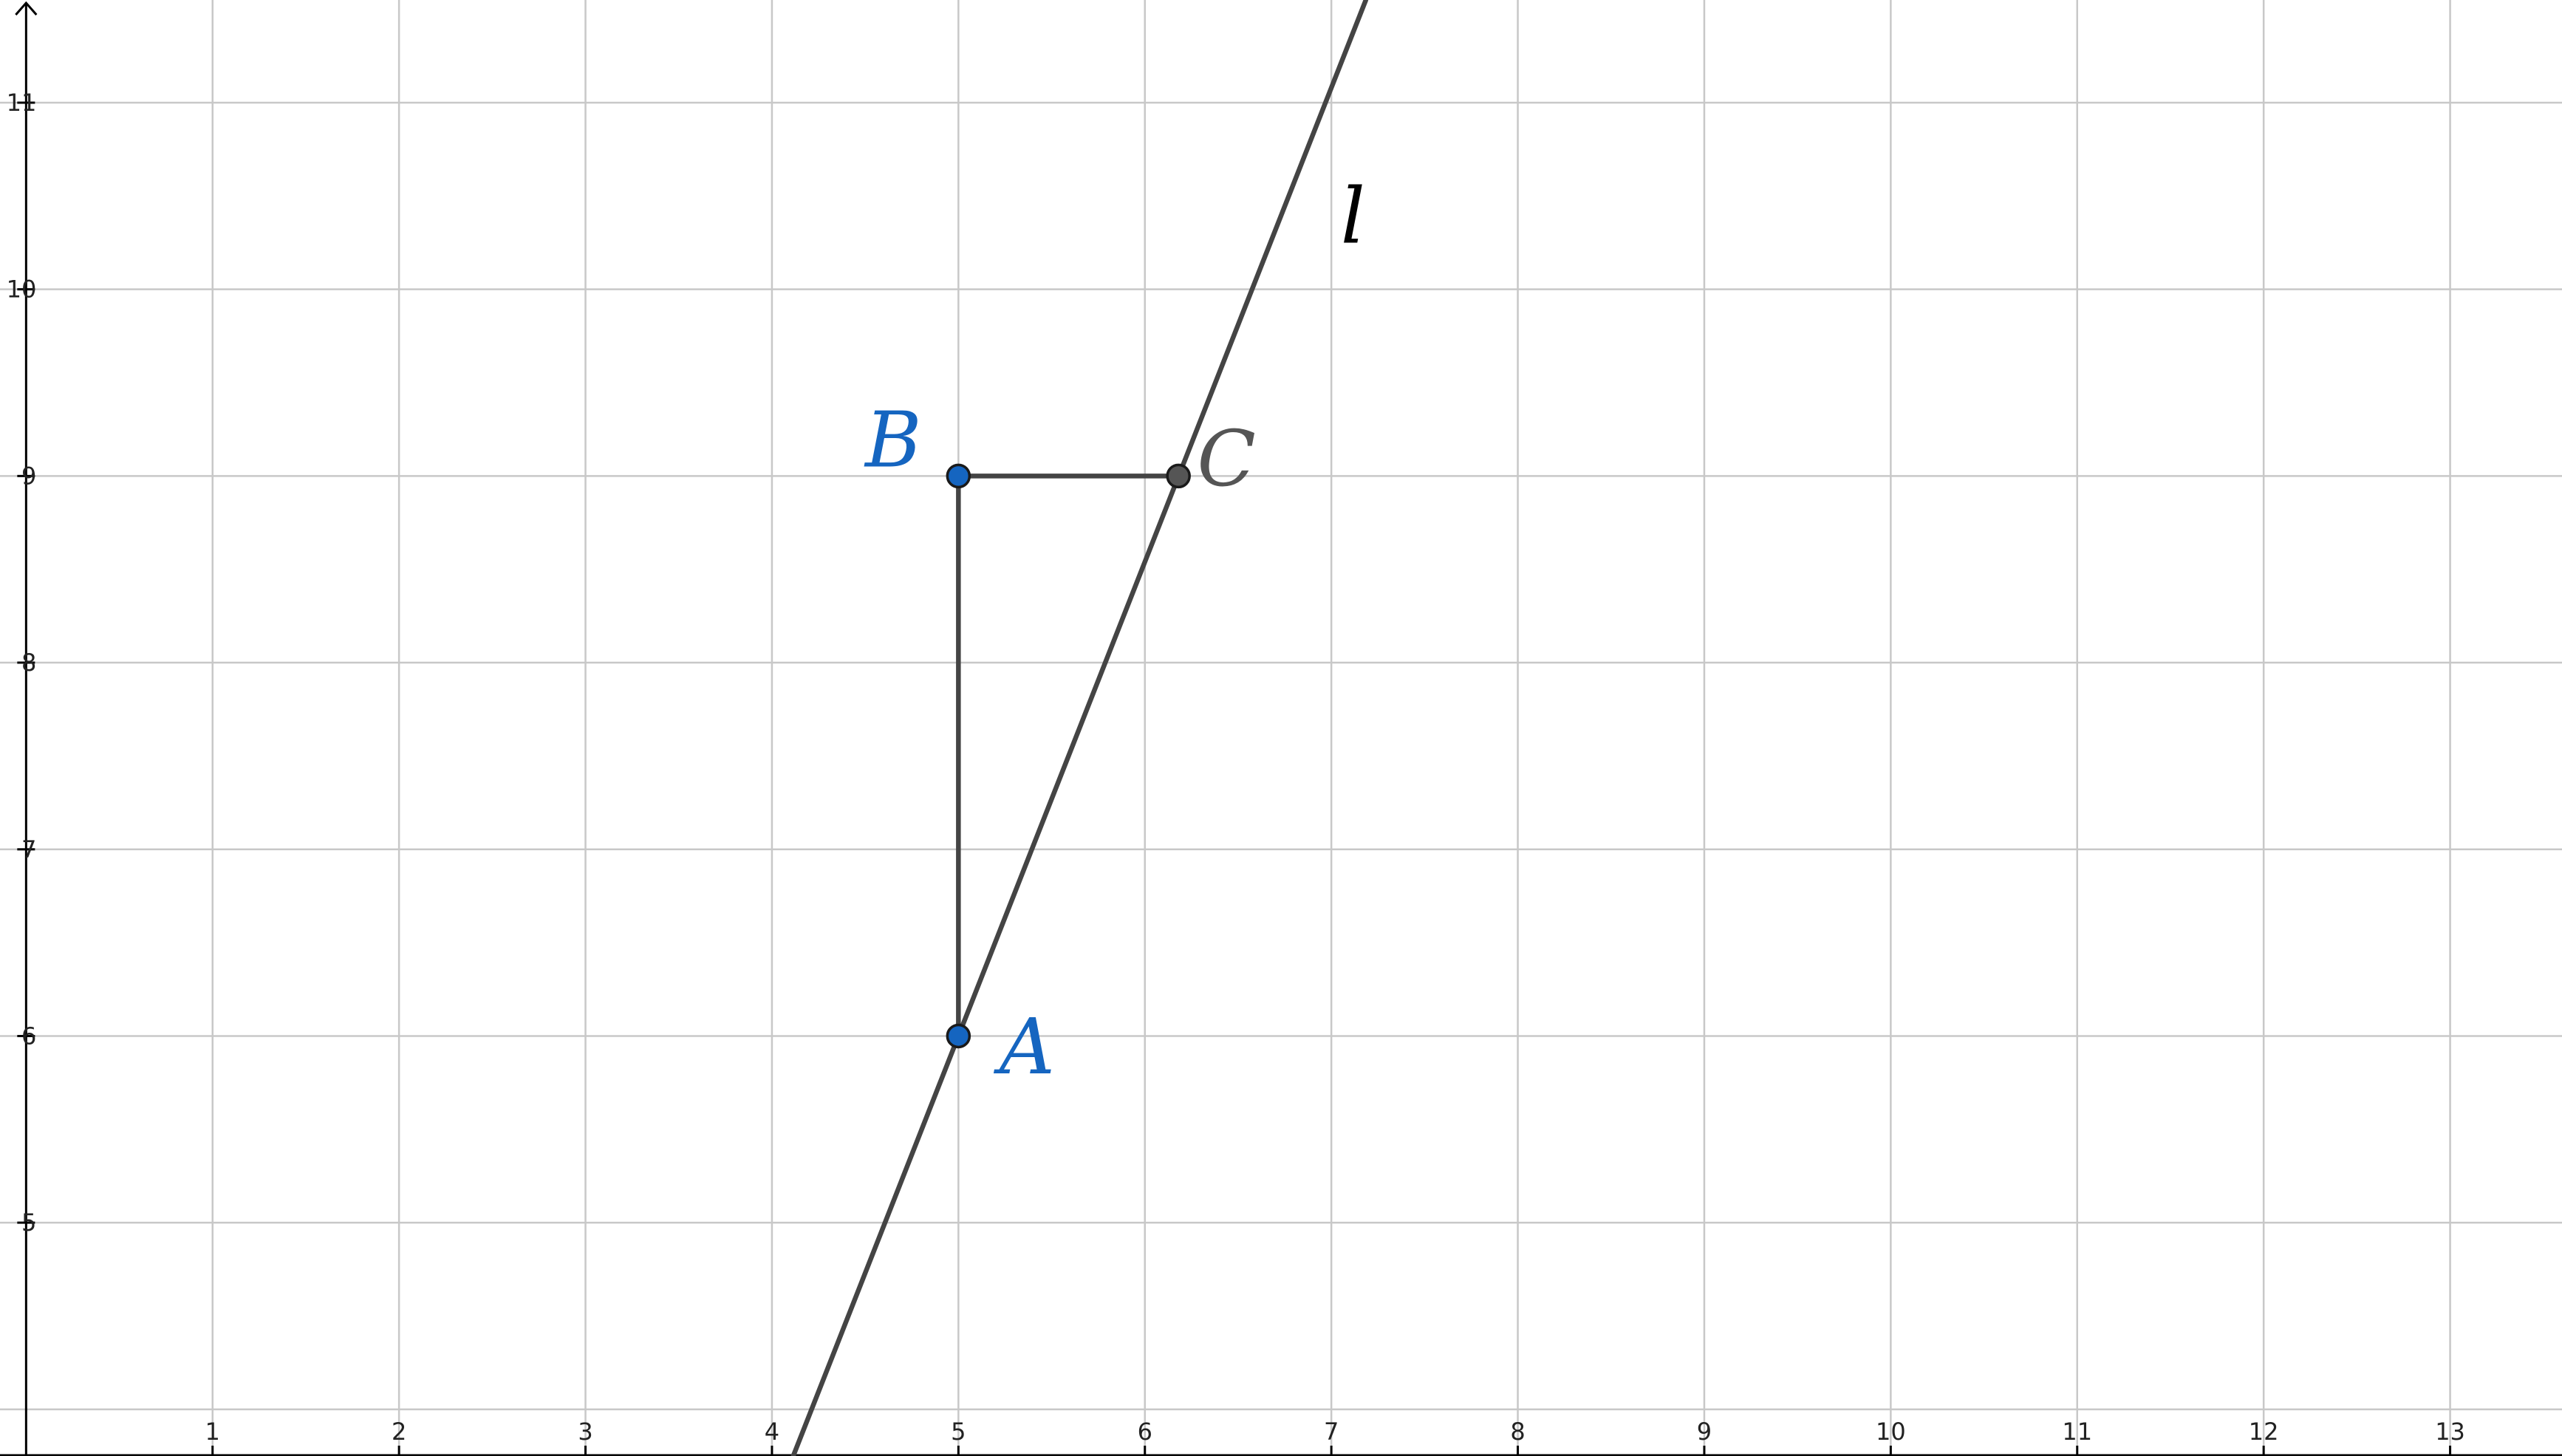  Describe the element at coordinates (1178, 476) in the screenshot. I see `point-C` at that location.